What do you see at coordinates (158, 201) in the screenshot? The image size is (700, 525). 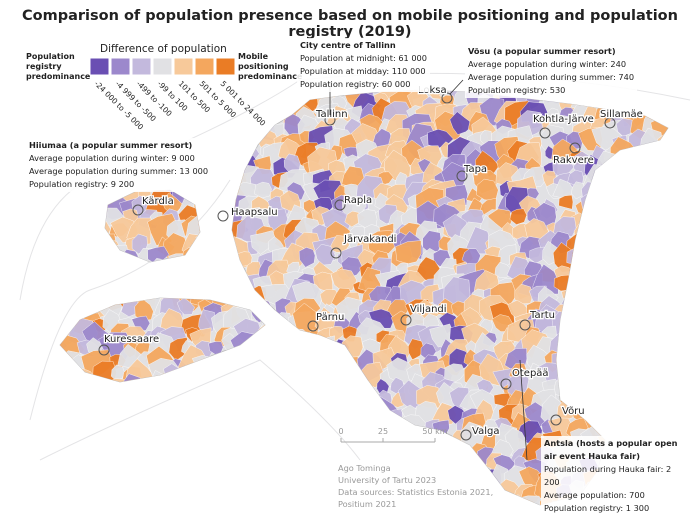 I see `place-label: Kärdla` at bounding box center [158, 201].